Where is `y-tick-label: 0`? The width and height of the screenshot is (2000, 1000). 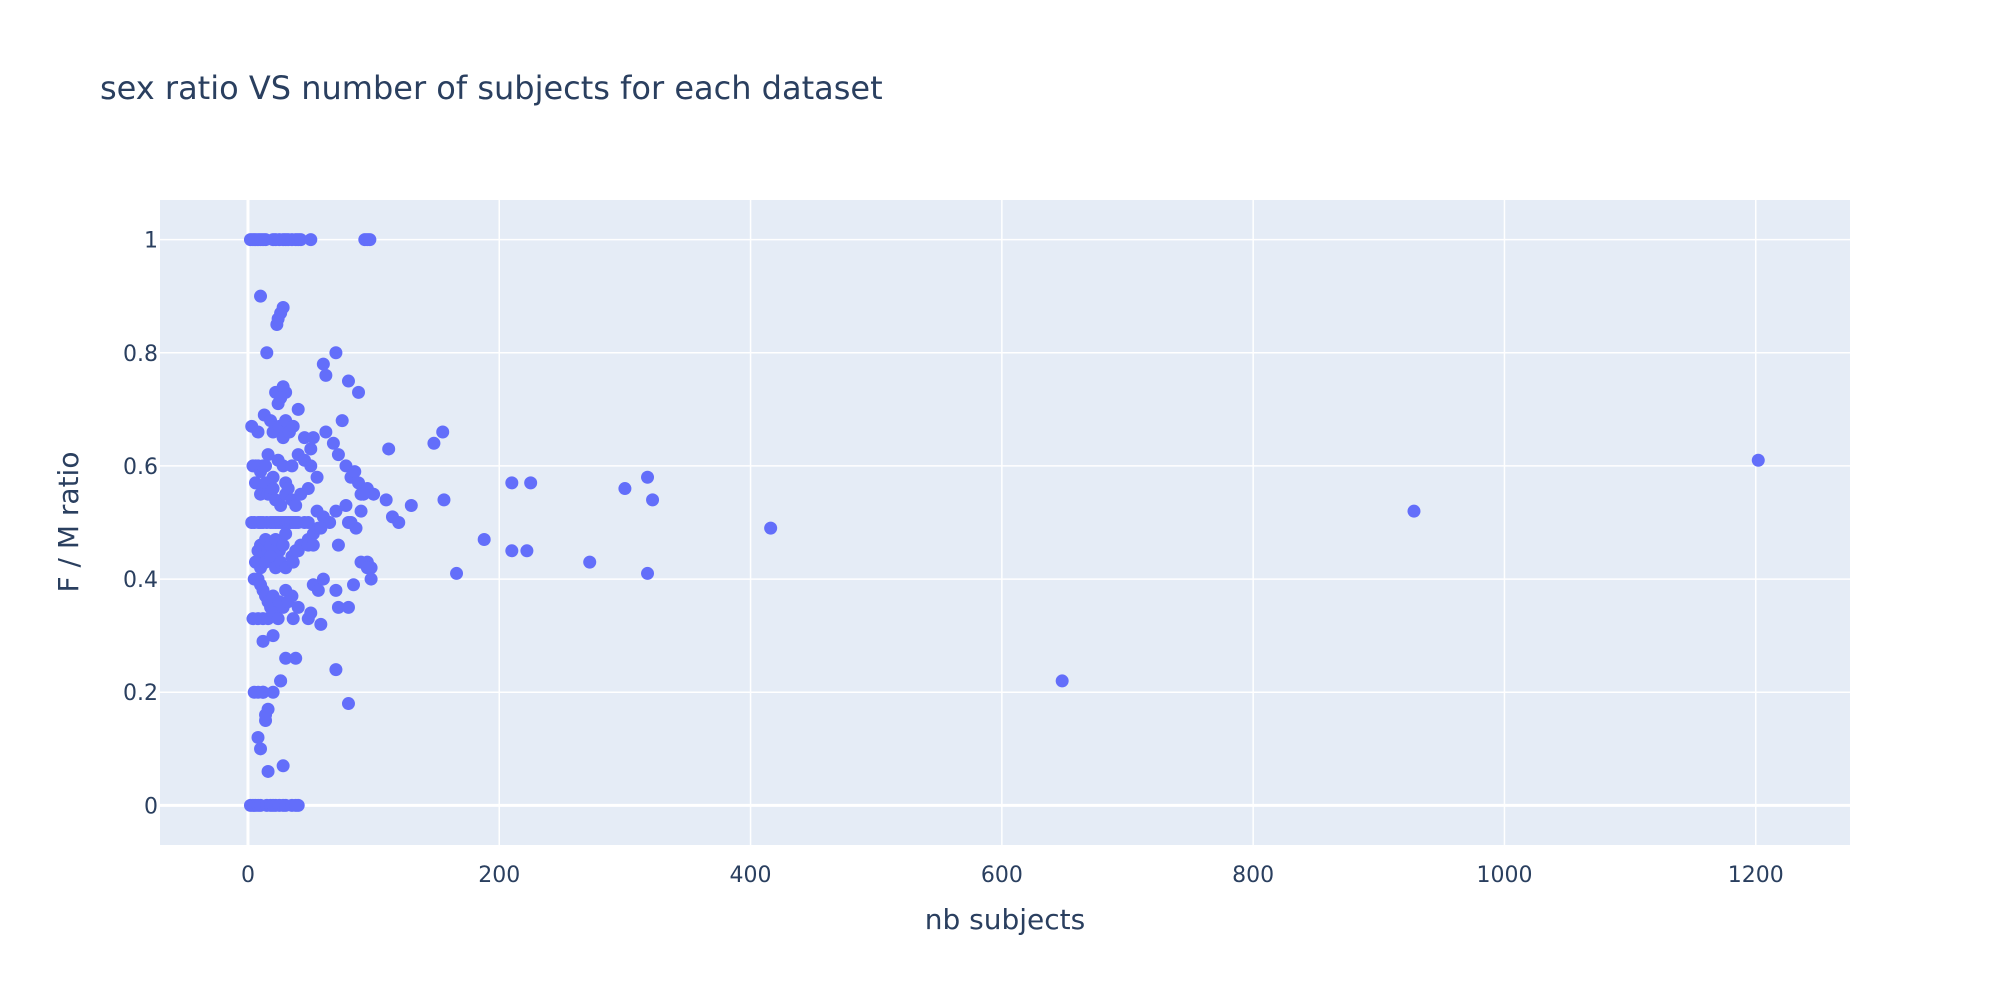
y-tick-label: 0 is located at coordinates (151, 806).